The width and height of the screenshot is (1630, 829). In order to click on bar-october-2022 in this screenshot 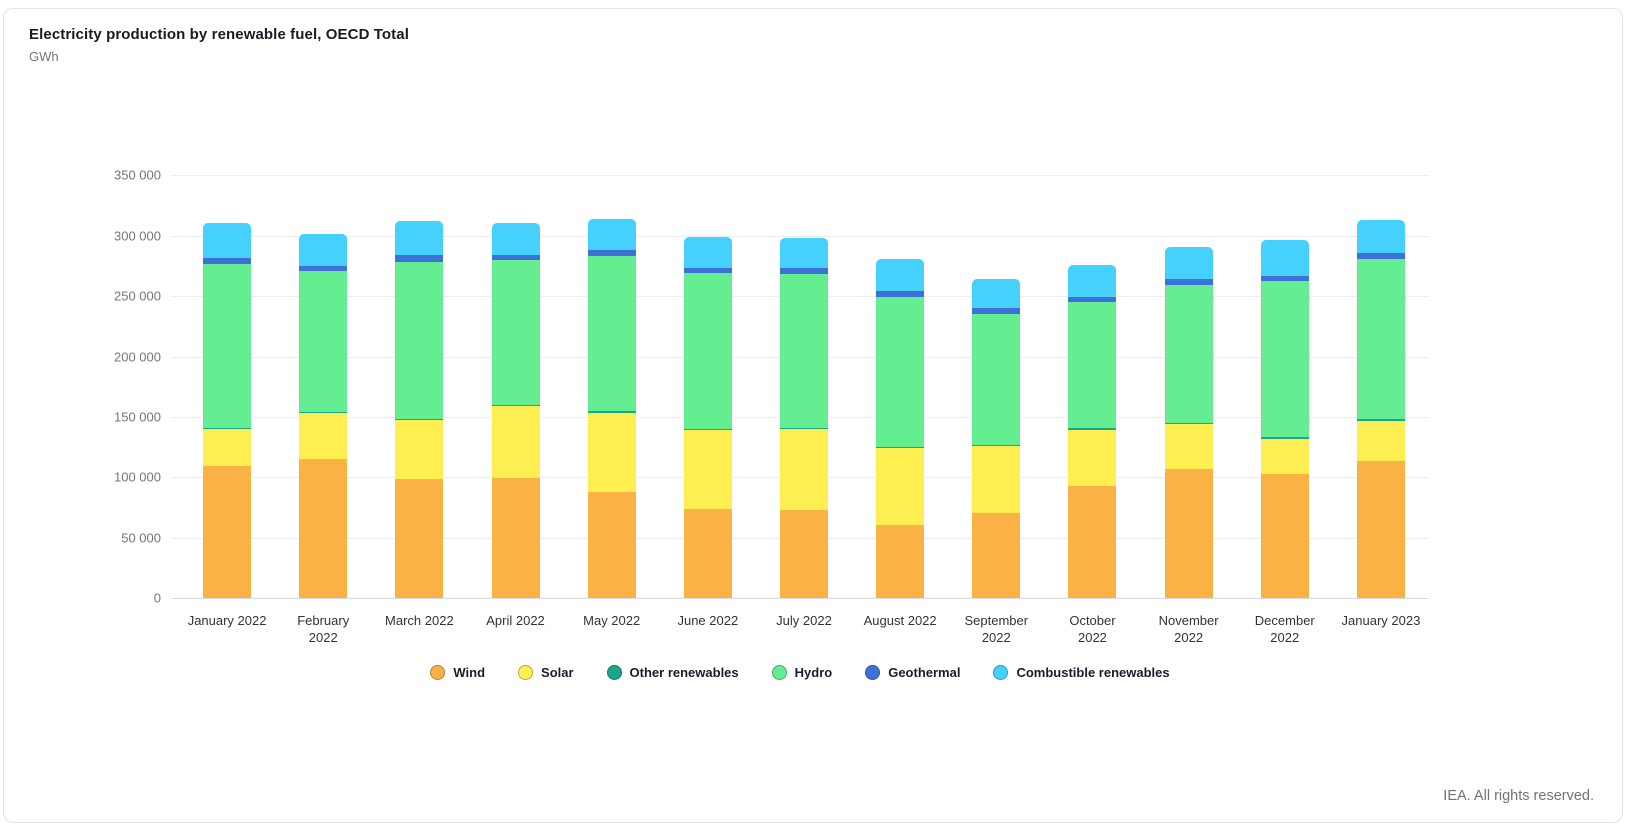, I will do `click(1092, 431)`.